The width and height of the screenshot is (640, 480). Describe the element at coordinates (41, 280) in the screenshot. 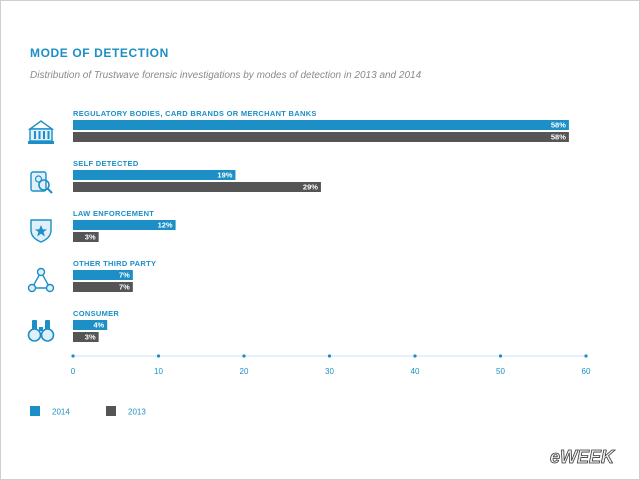

I see `network-icon` at that location.